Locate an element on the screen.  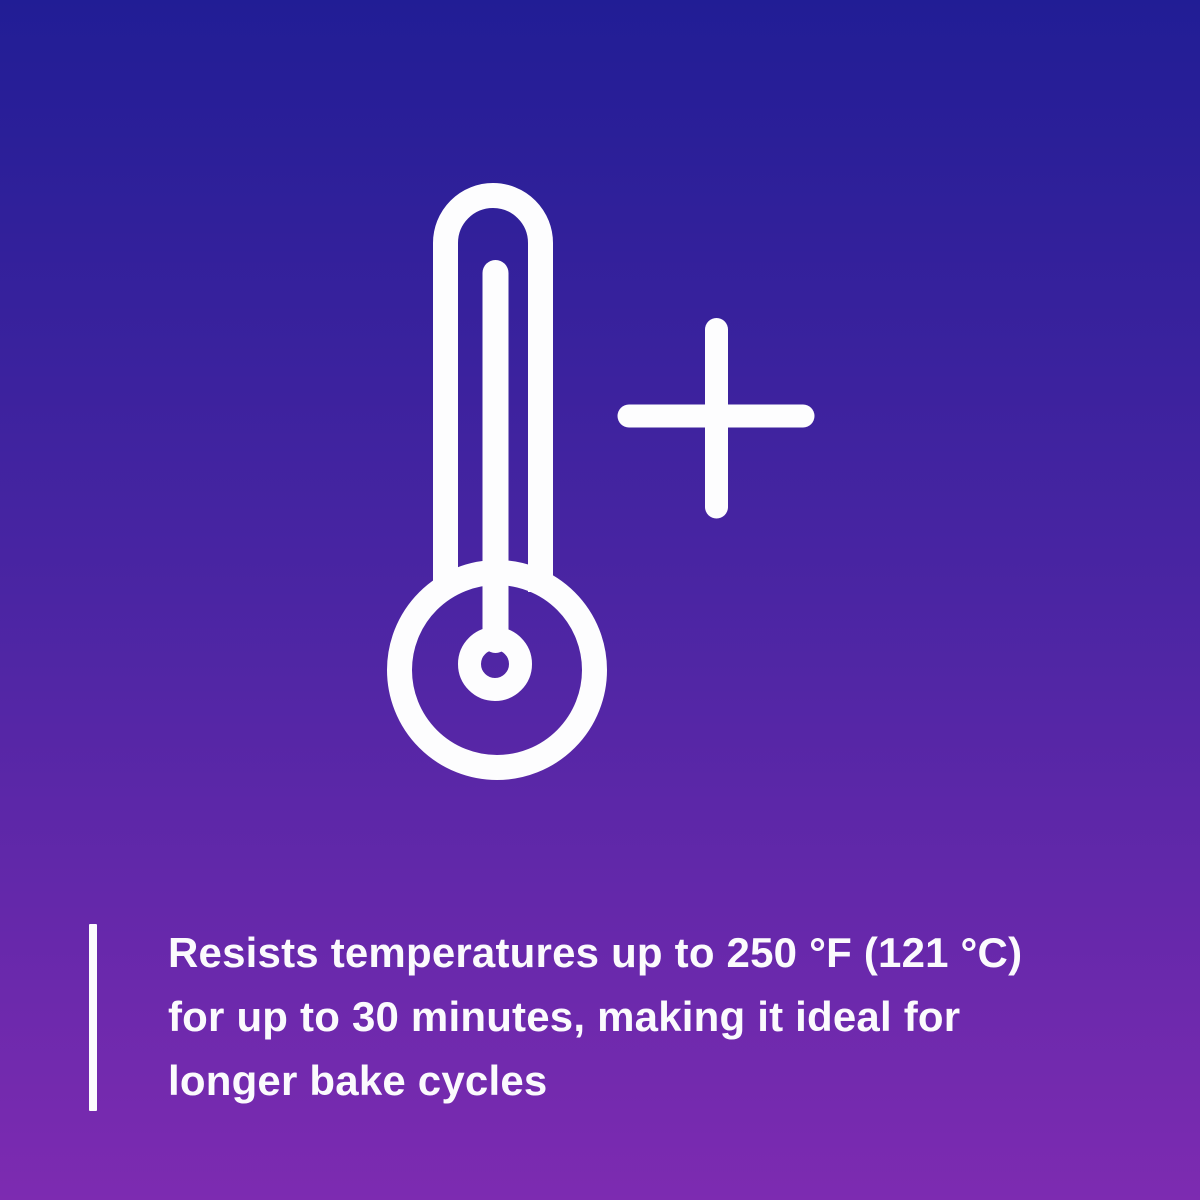
caption-line-3: longer bake cycles is located at coordinates (358, 1080).